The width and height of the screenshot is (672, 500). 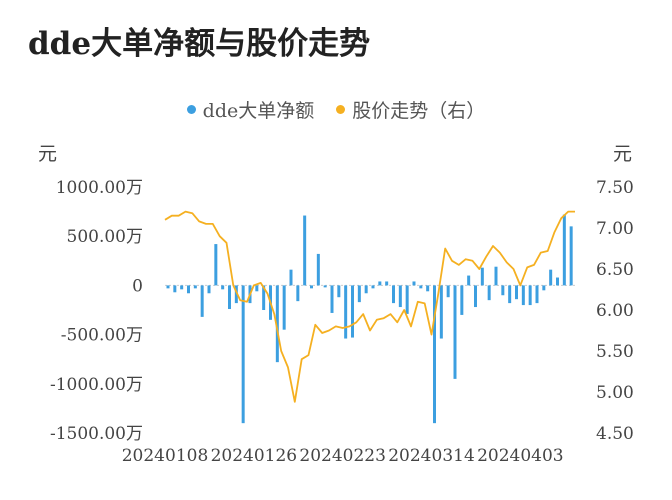 I want to click on legend: dde大单净额 股价走势（右）, so click(x=336, y=109).